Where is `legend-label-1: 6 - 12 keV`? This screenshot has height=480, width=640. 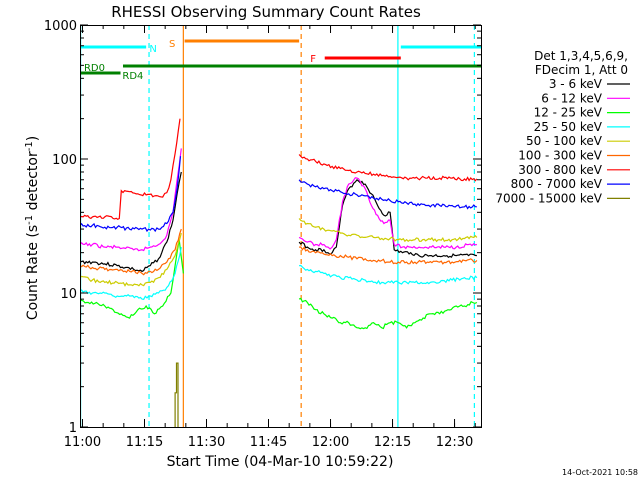
legend-label-1: 6 - 12 keV is located at coordinates (572, 98).